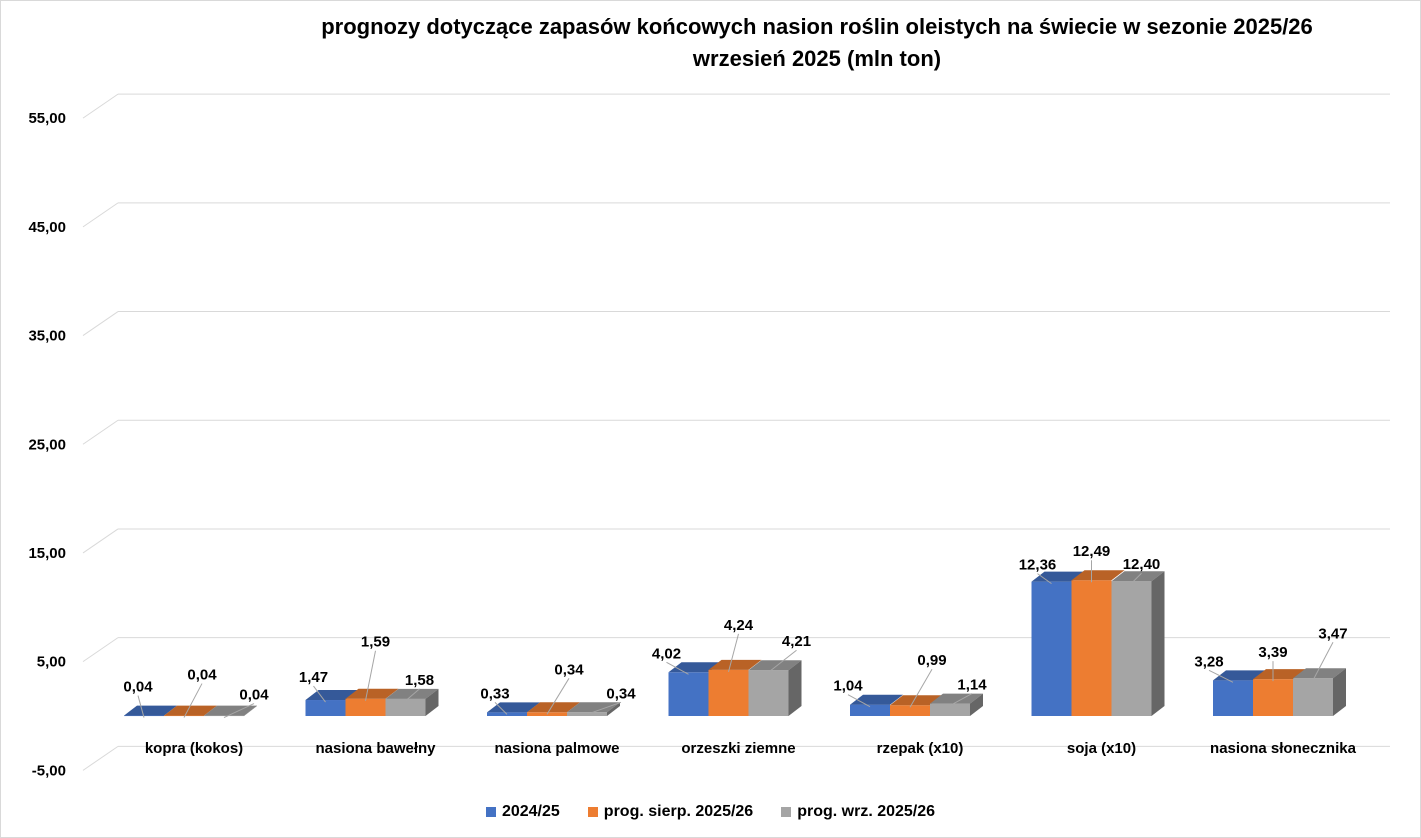 Image resolution: width=1421 pixels, height=838 pixels. Describe the element at coordinates (47, 336) in the screenshot. I see `y-tick-label: 35,00` at that location.